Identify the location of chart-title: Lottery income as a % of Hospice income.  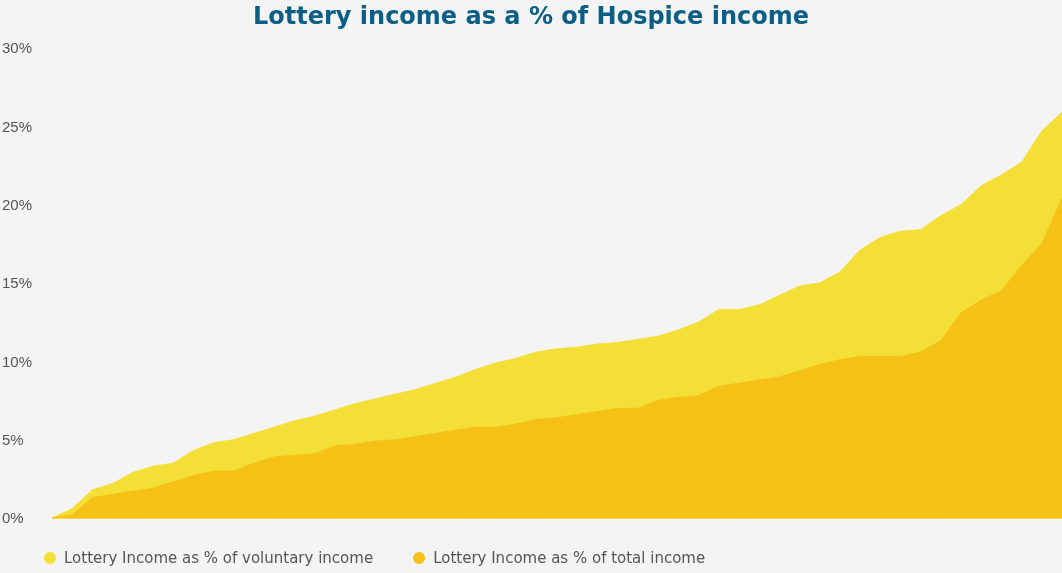
(531, 16).